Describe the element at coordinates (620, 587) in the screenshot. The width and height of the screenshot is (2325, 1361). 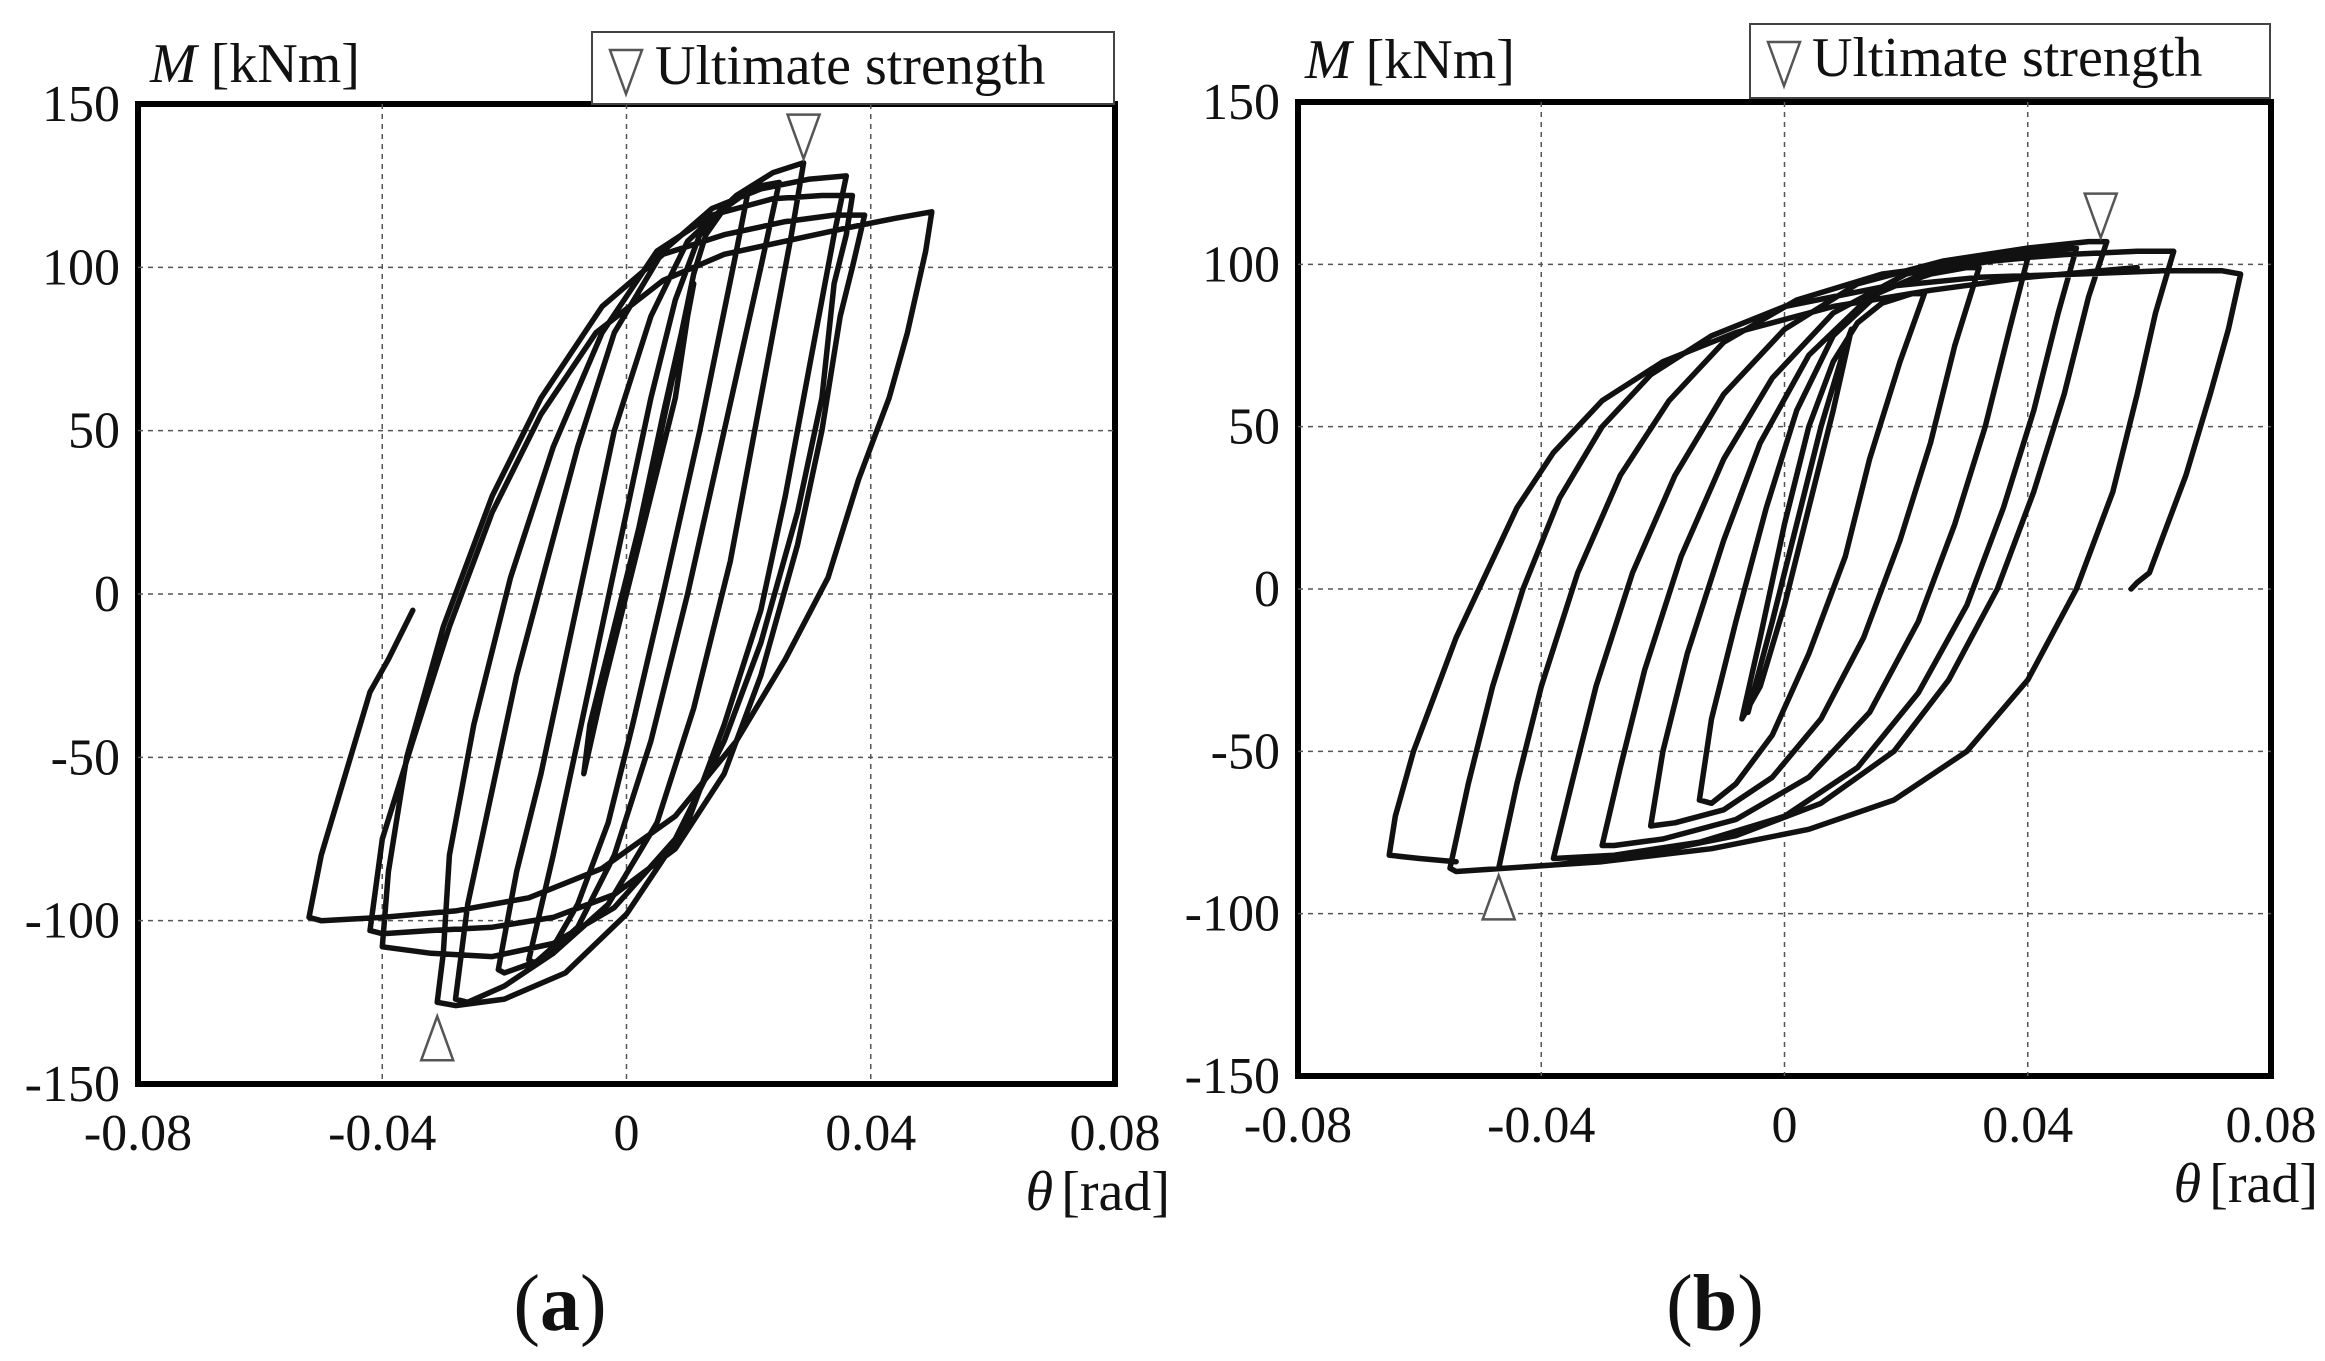
I see `ultimate-markers-a` at that location.